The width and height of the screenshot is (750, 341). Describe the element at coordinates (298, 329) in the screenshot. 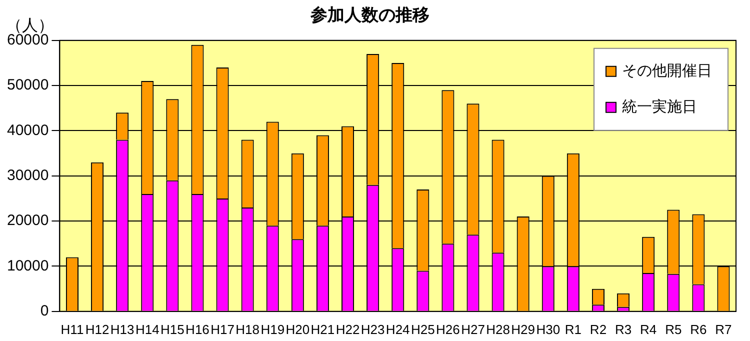

I see `x-tick-label: H20` at that location.